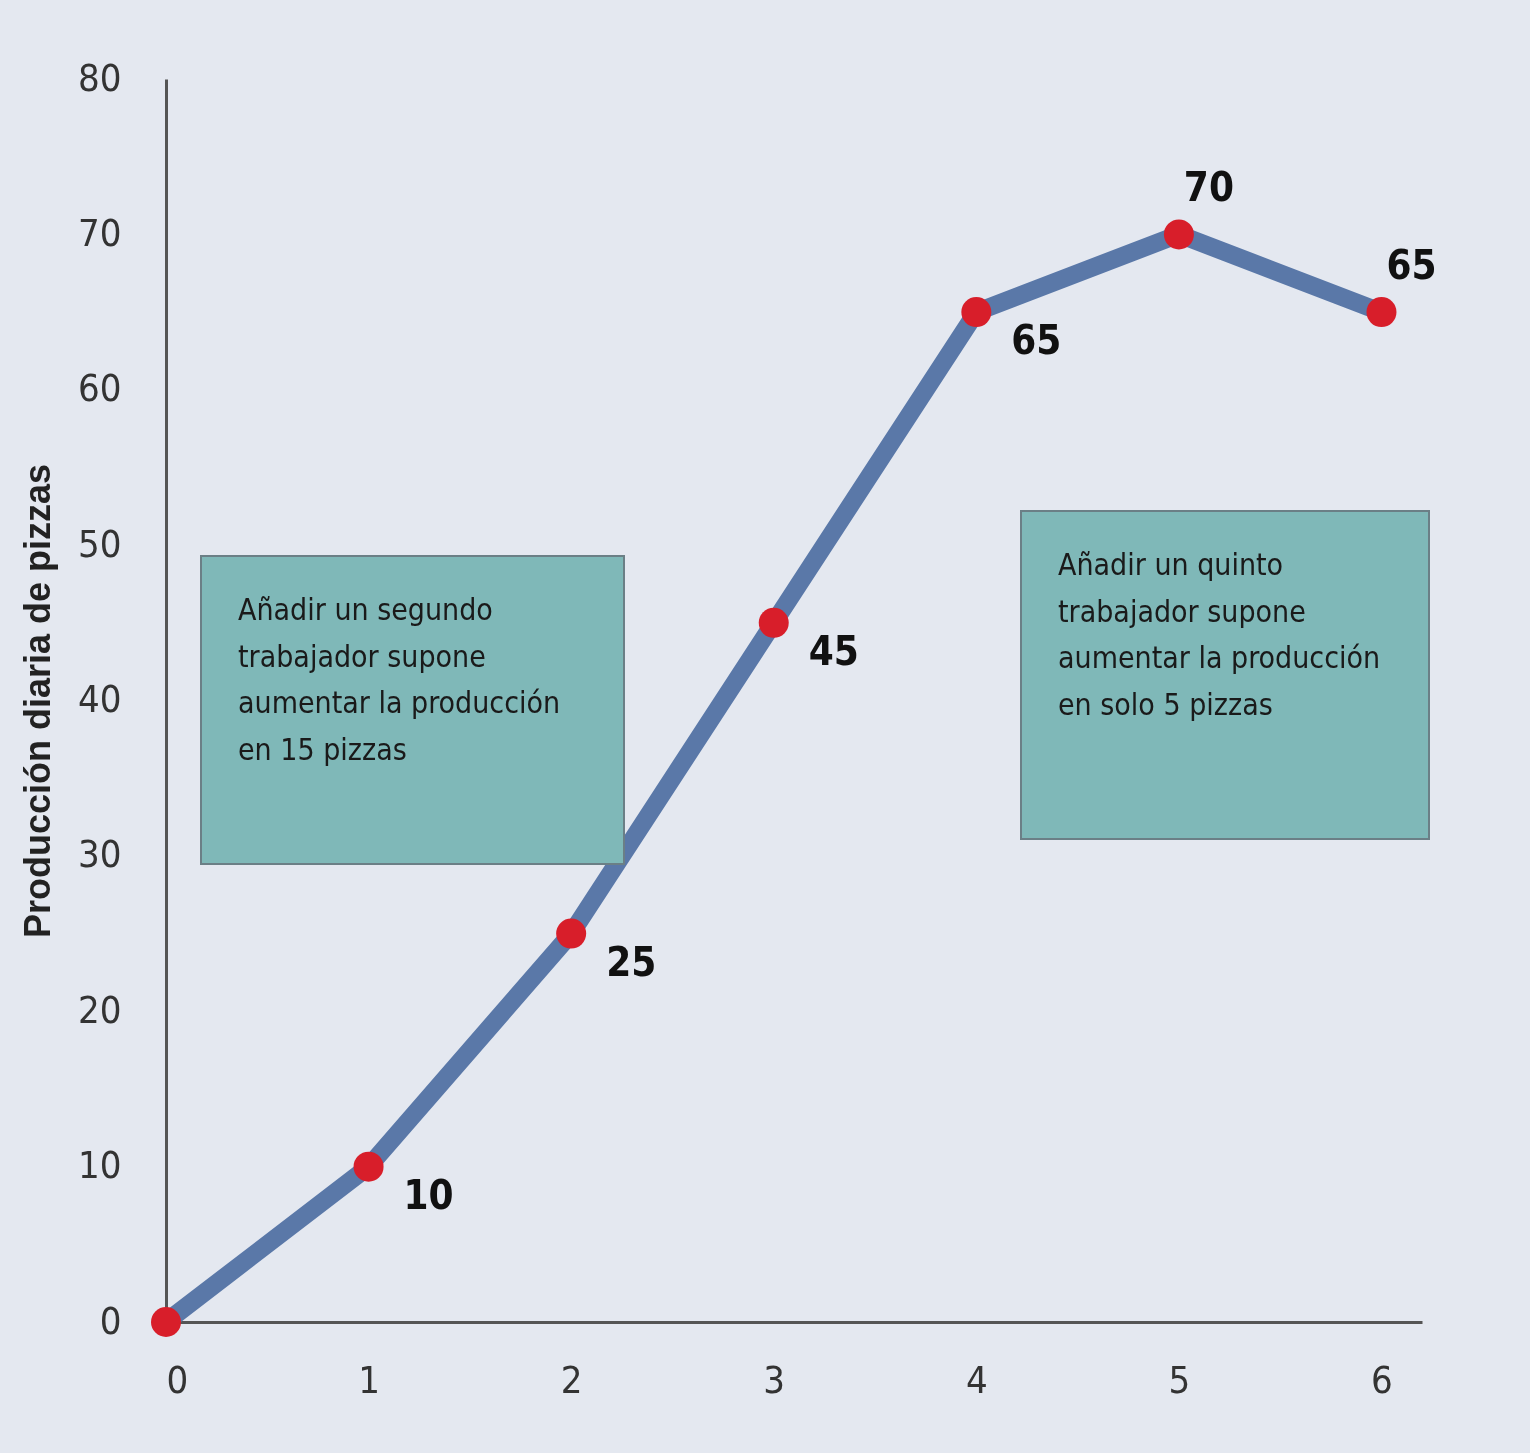 The width and height of the screenshot is (1530, 1453). I want to click on text-box: Añadir un quinto trabajador supone aumentar la producción en solo 5 pizzas, so click(1225, 675).